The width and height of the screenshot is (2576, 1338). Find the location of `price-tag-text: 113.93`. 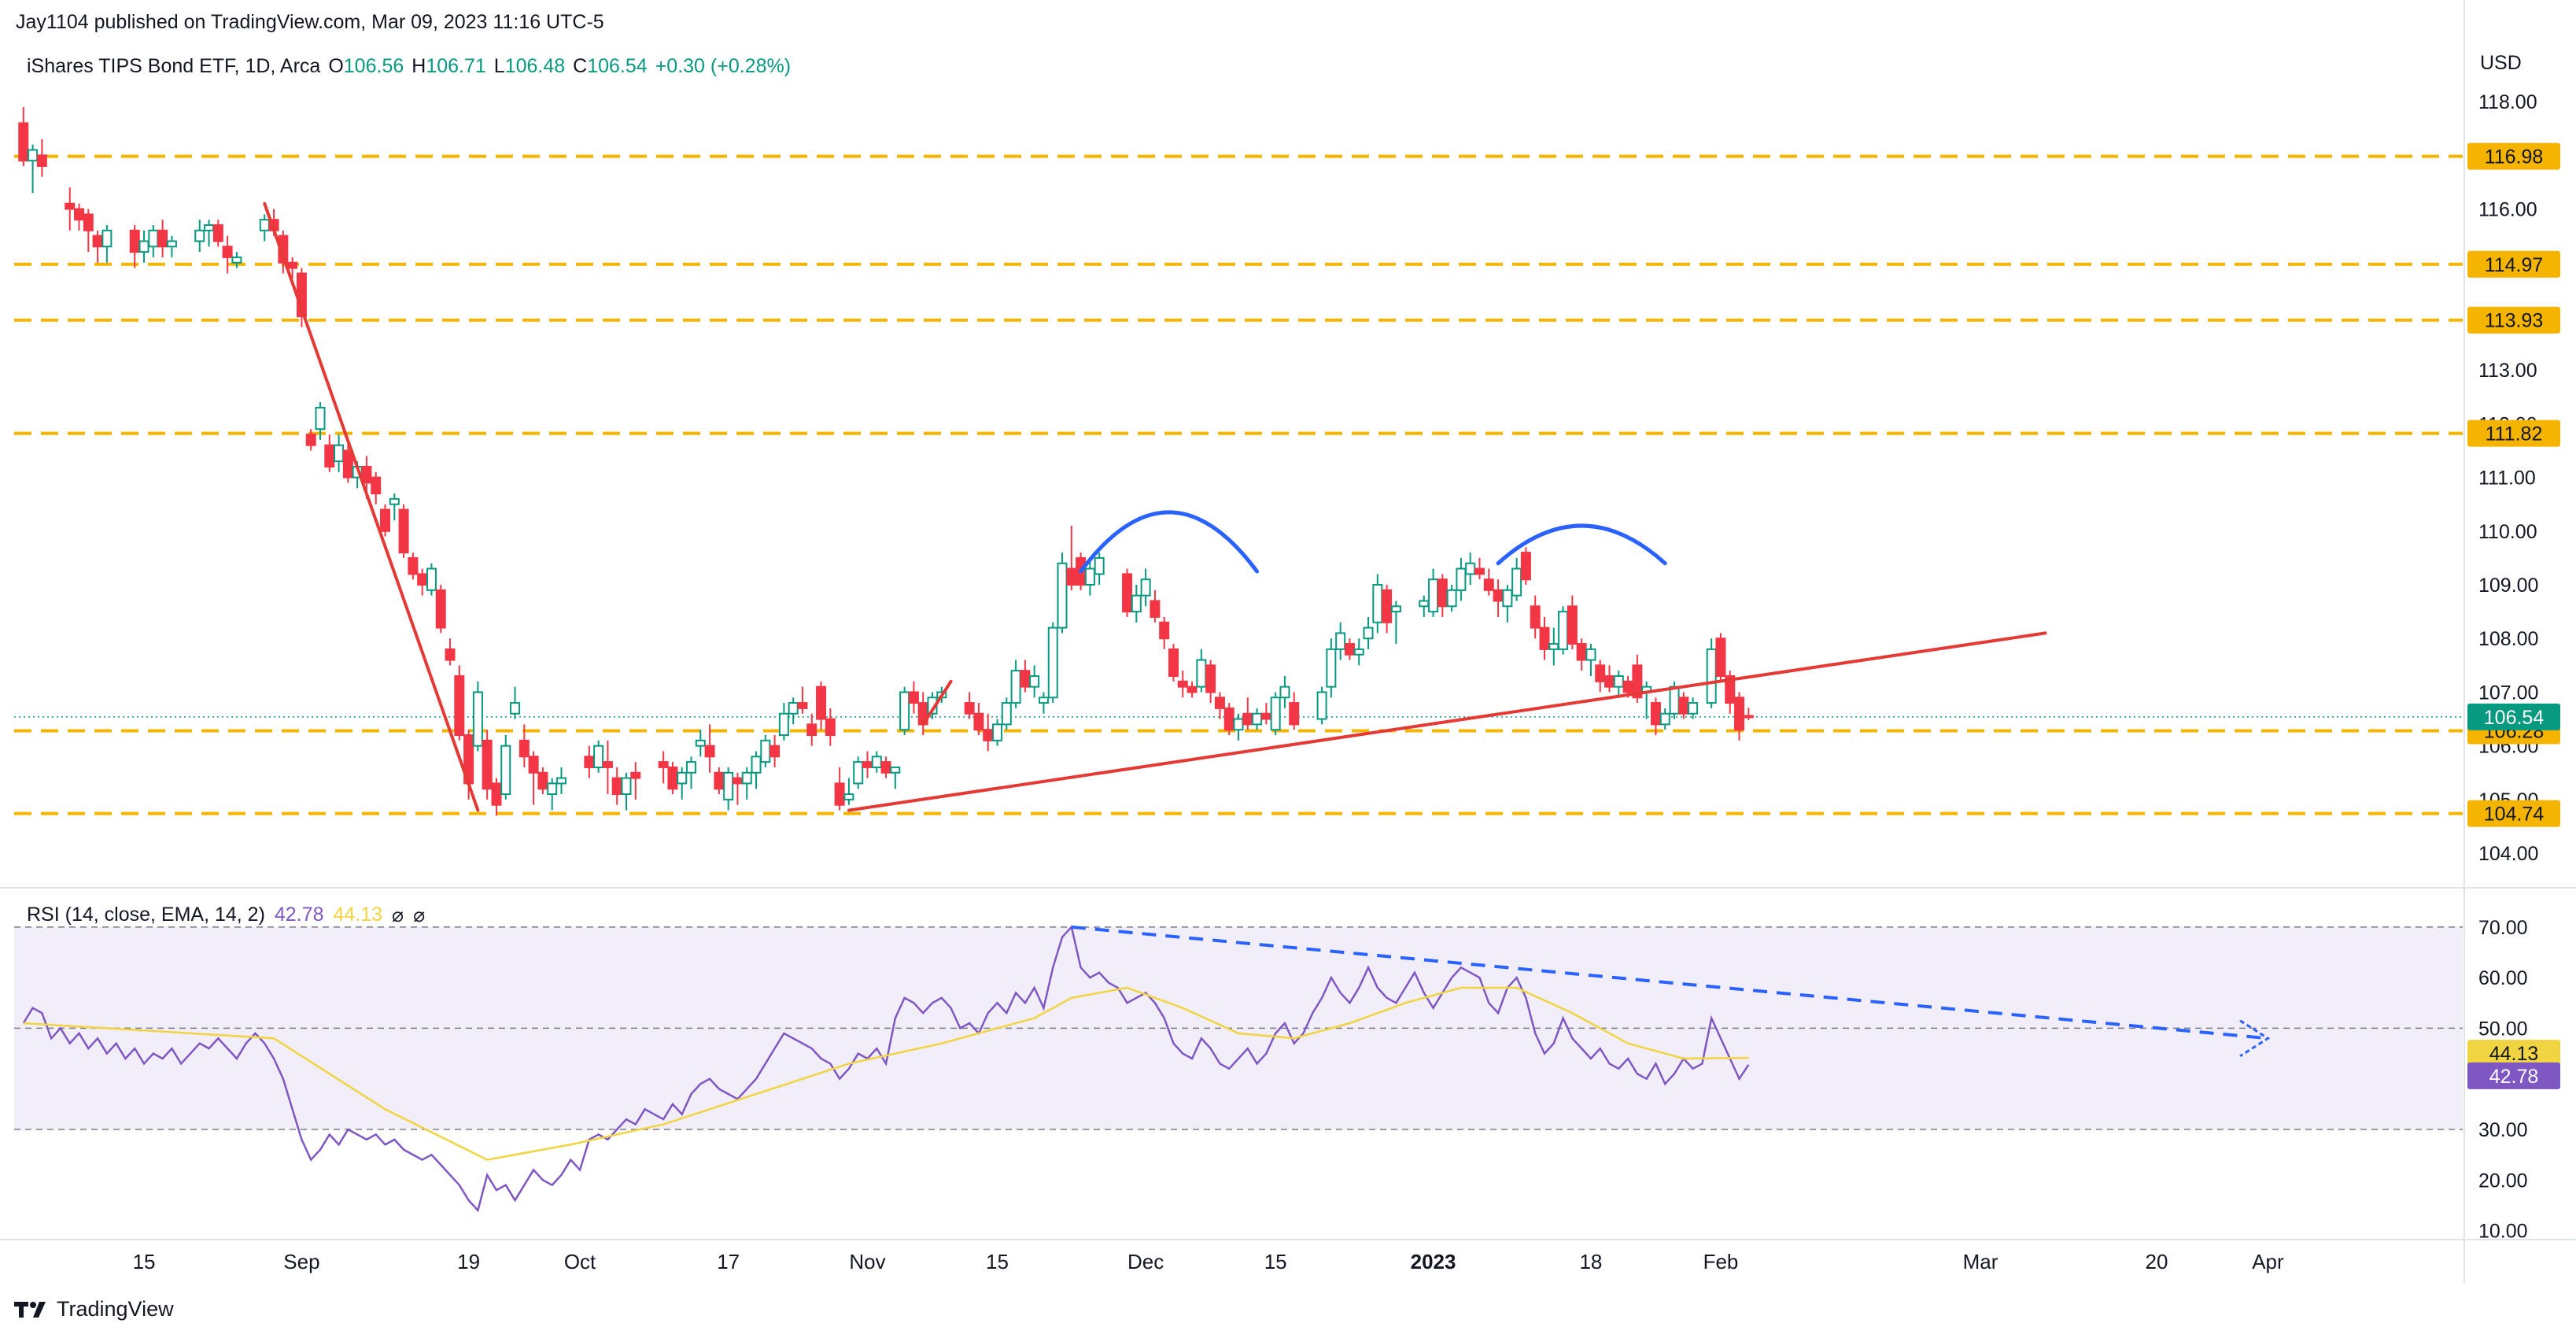

price-tag-text: 113.93 is located at coordinates (2515, 321).